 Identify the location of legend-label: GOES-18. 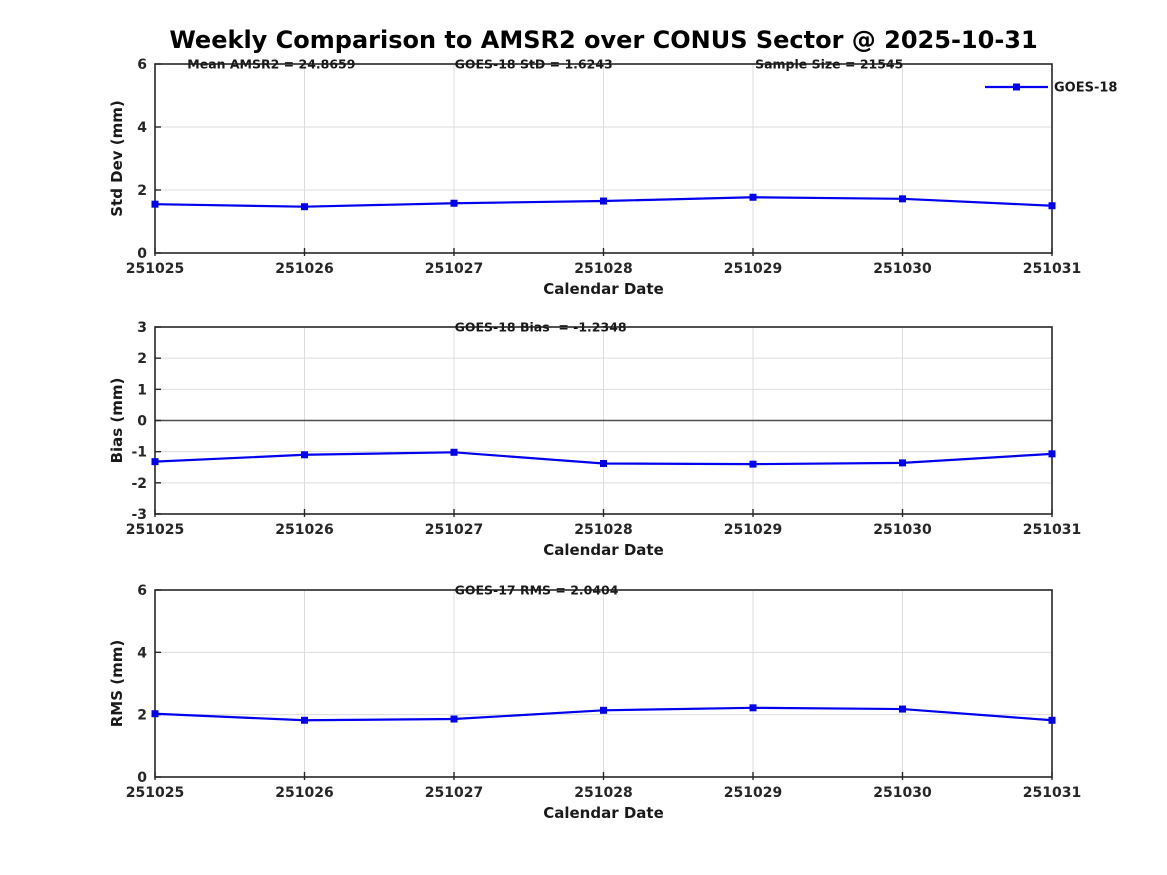
(1085, 88).